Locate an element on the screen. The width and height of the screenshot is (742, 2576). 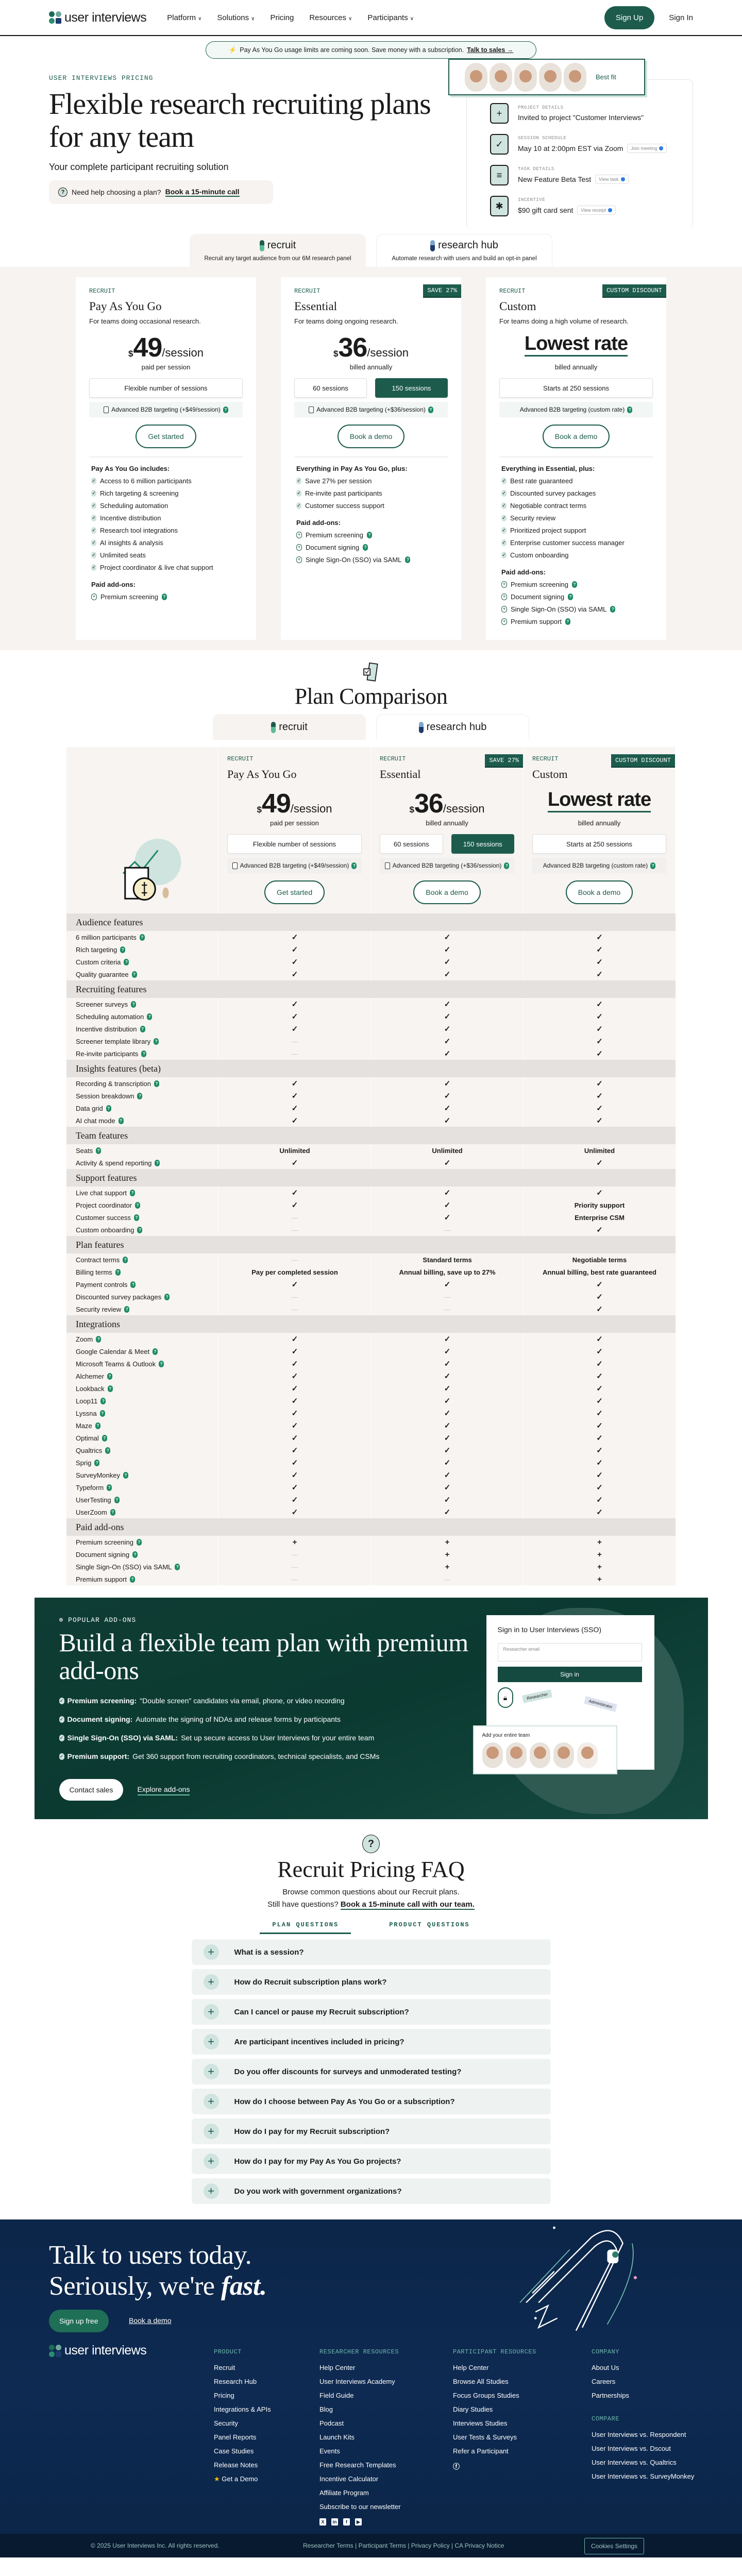
b2b-targeting-option: Advanced B2B targeting (+$49/session)? is located at coordinates (166, 409).